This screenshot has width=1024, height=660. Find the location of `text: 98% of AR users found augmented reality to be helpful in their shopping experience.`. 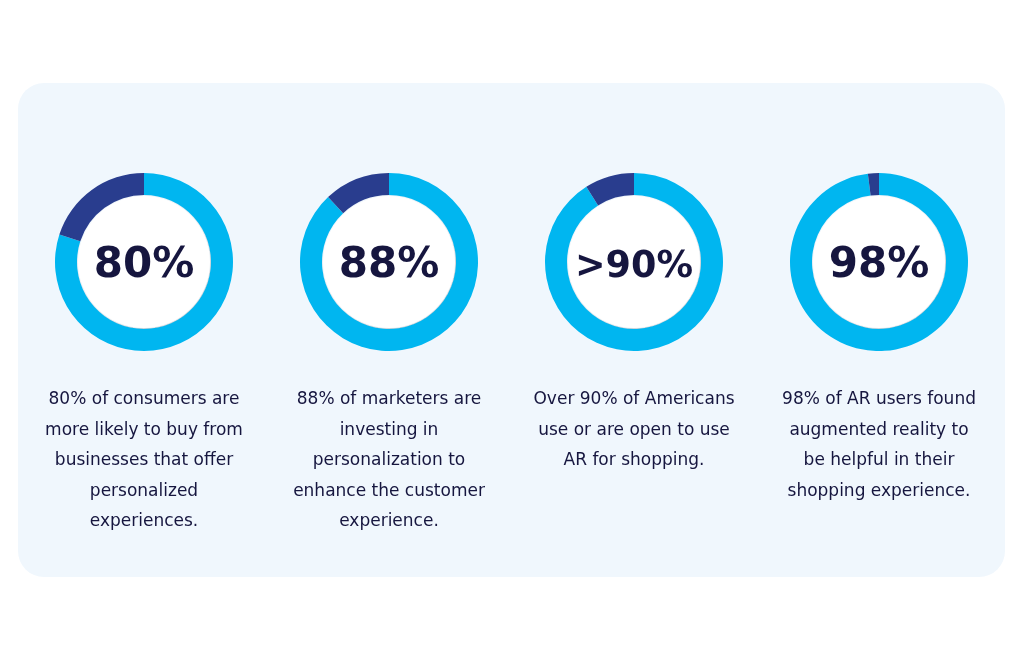

text: 98% of AR users found augmented reality to be helpful in their shopping experience. is located at coordinates (879, 444).